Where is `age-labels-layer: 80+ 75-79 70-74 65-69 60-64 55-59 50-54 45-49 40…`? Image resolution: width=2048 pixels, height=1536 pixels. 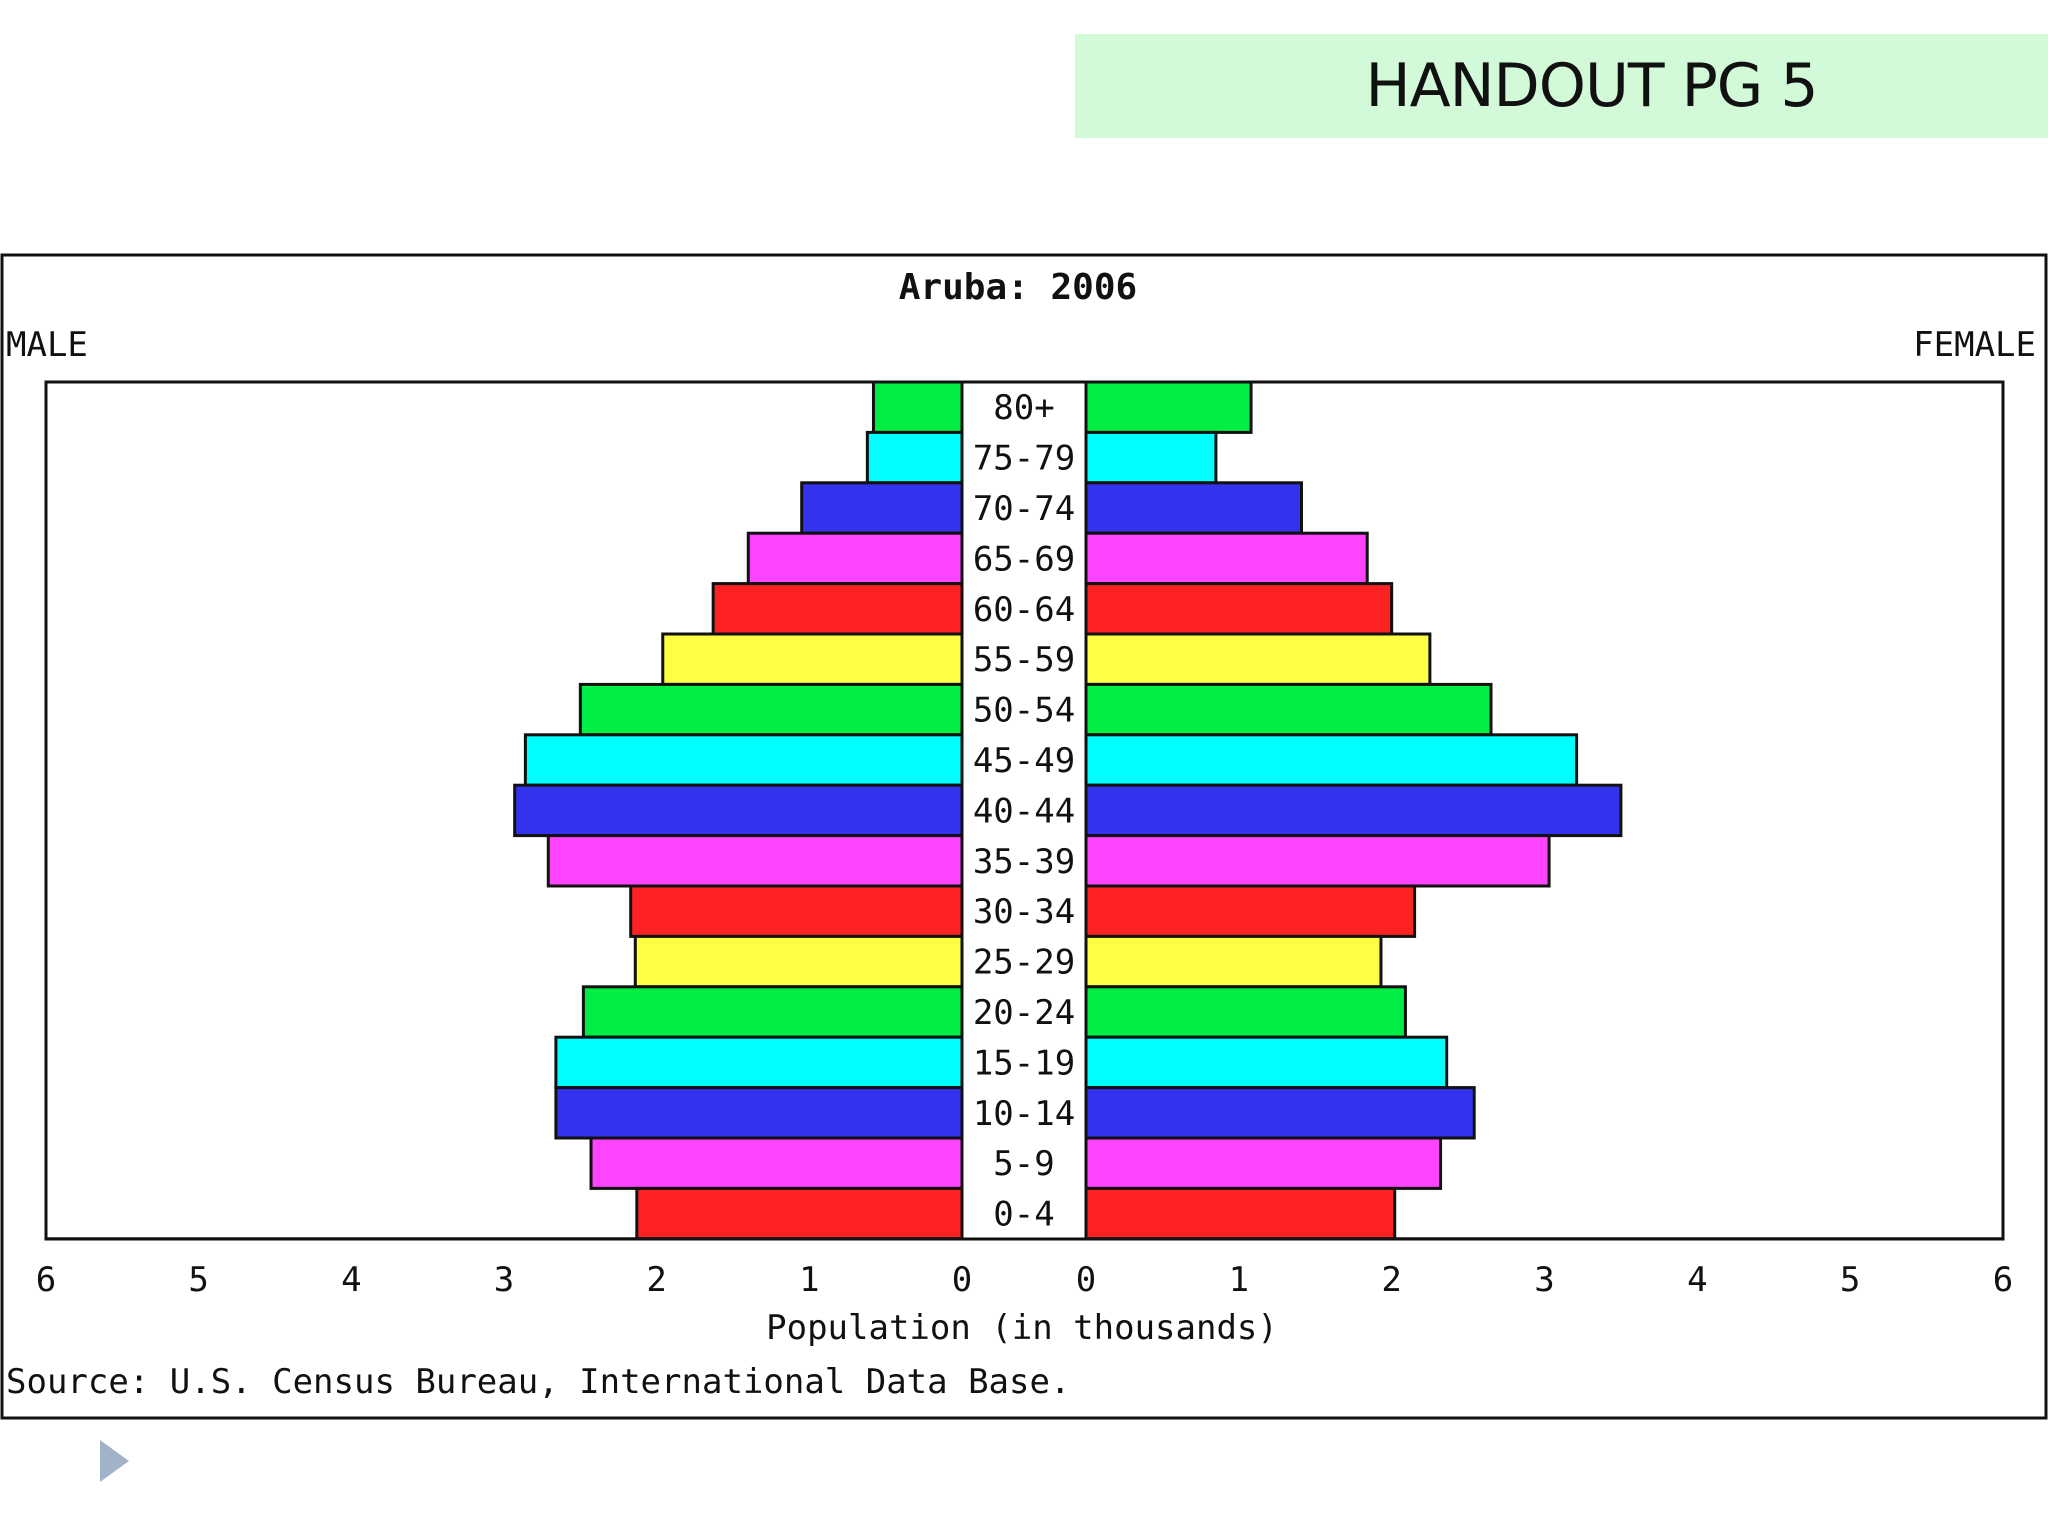 age-labels-layer: 80+ 75-79 70-74 65-69 60-64 55-59 50-54 45-49 40… is located at coordinates (1024, 811).